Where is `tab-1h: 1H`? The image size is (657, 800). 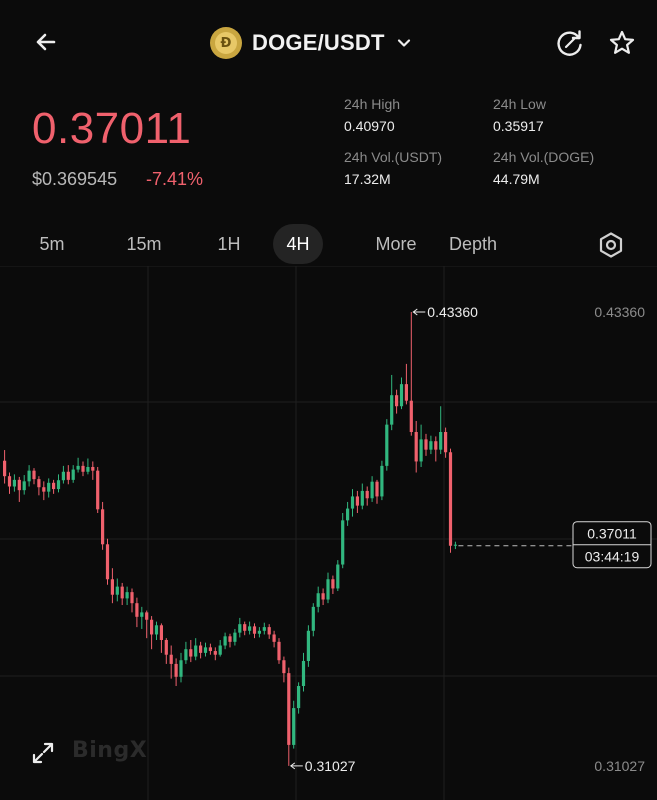 tab-1h: 1H is located at coordinates (229, 243).